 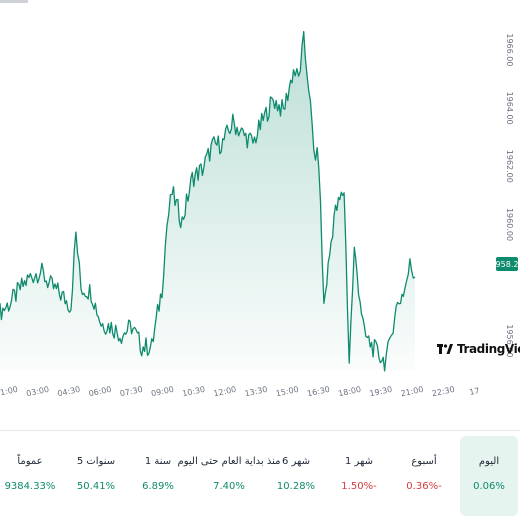 I want to click on performance-period-5: 1 سنة 6.89%, so click(x=158, y=480).